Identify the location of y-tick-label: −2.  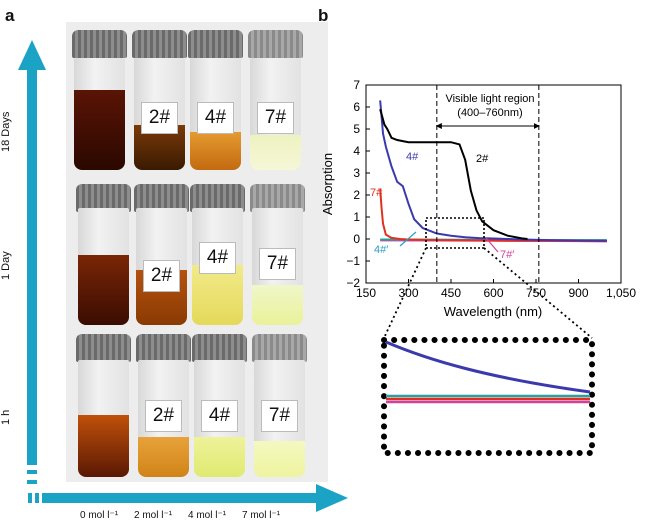
(353, 283).